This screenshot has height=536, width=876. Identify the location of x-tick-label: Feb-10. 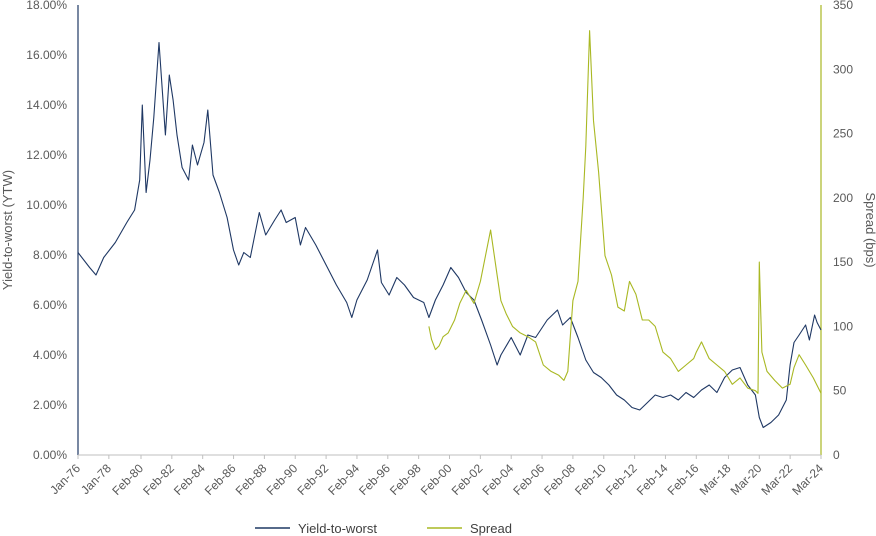
(590, 479).